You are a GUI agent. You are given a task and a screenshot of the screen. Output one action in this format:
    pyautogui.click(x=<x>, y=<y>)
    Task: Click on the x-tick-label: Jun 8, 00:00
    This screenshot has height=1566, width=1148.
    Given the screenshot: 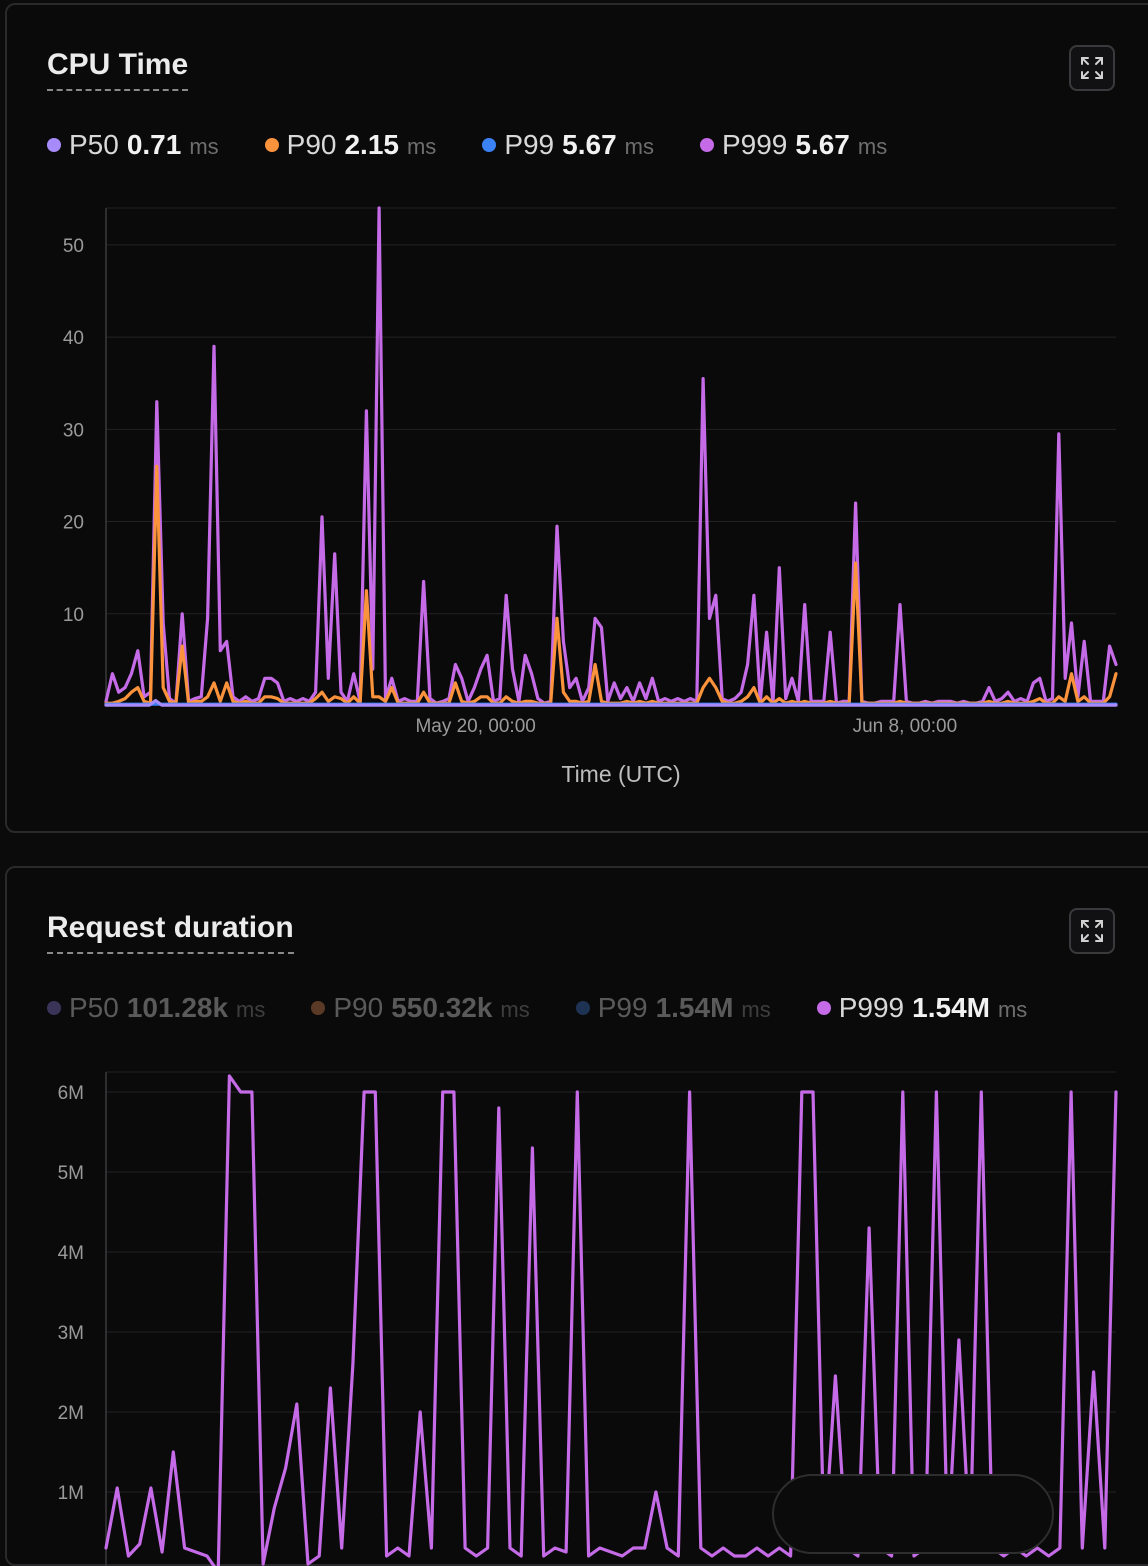 What is the action you would take?
    pyautogui.click(x=905, y=726)
    